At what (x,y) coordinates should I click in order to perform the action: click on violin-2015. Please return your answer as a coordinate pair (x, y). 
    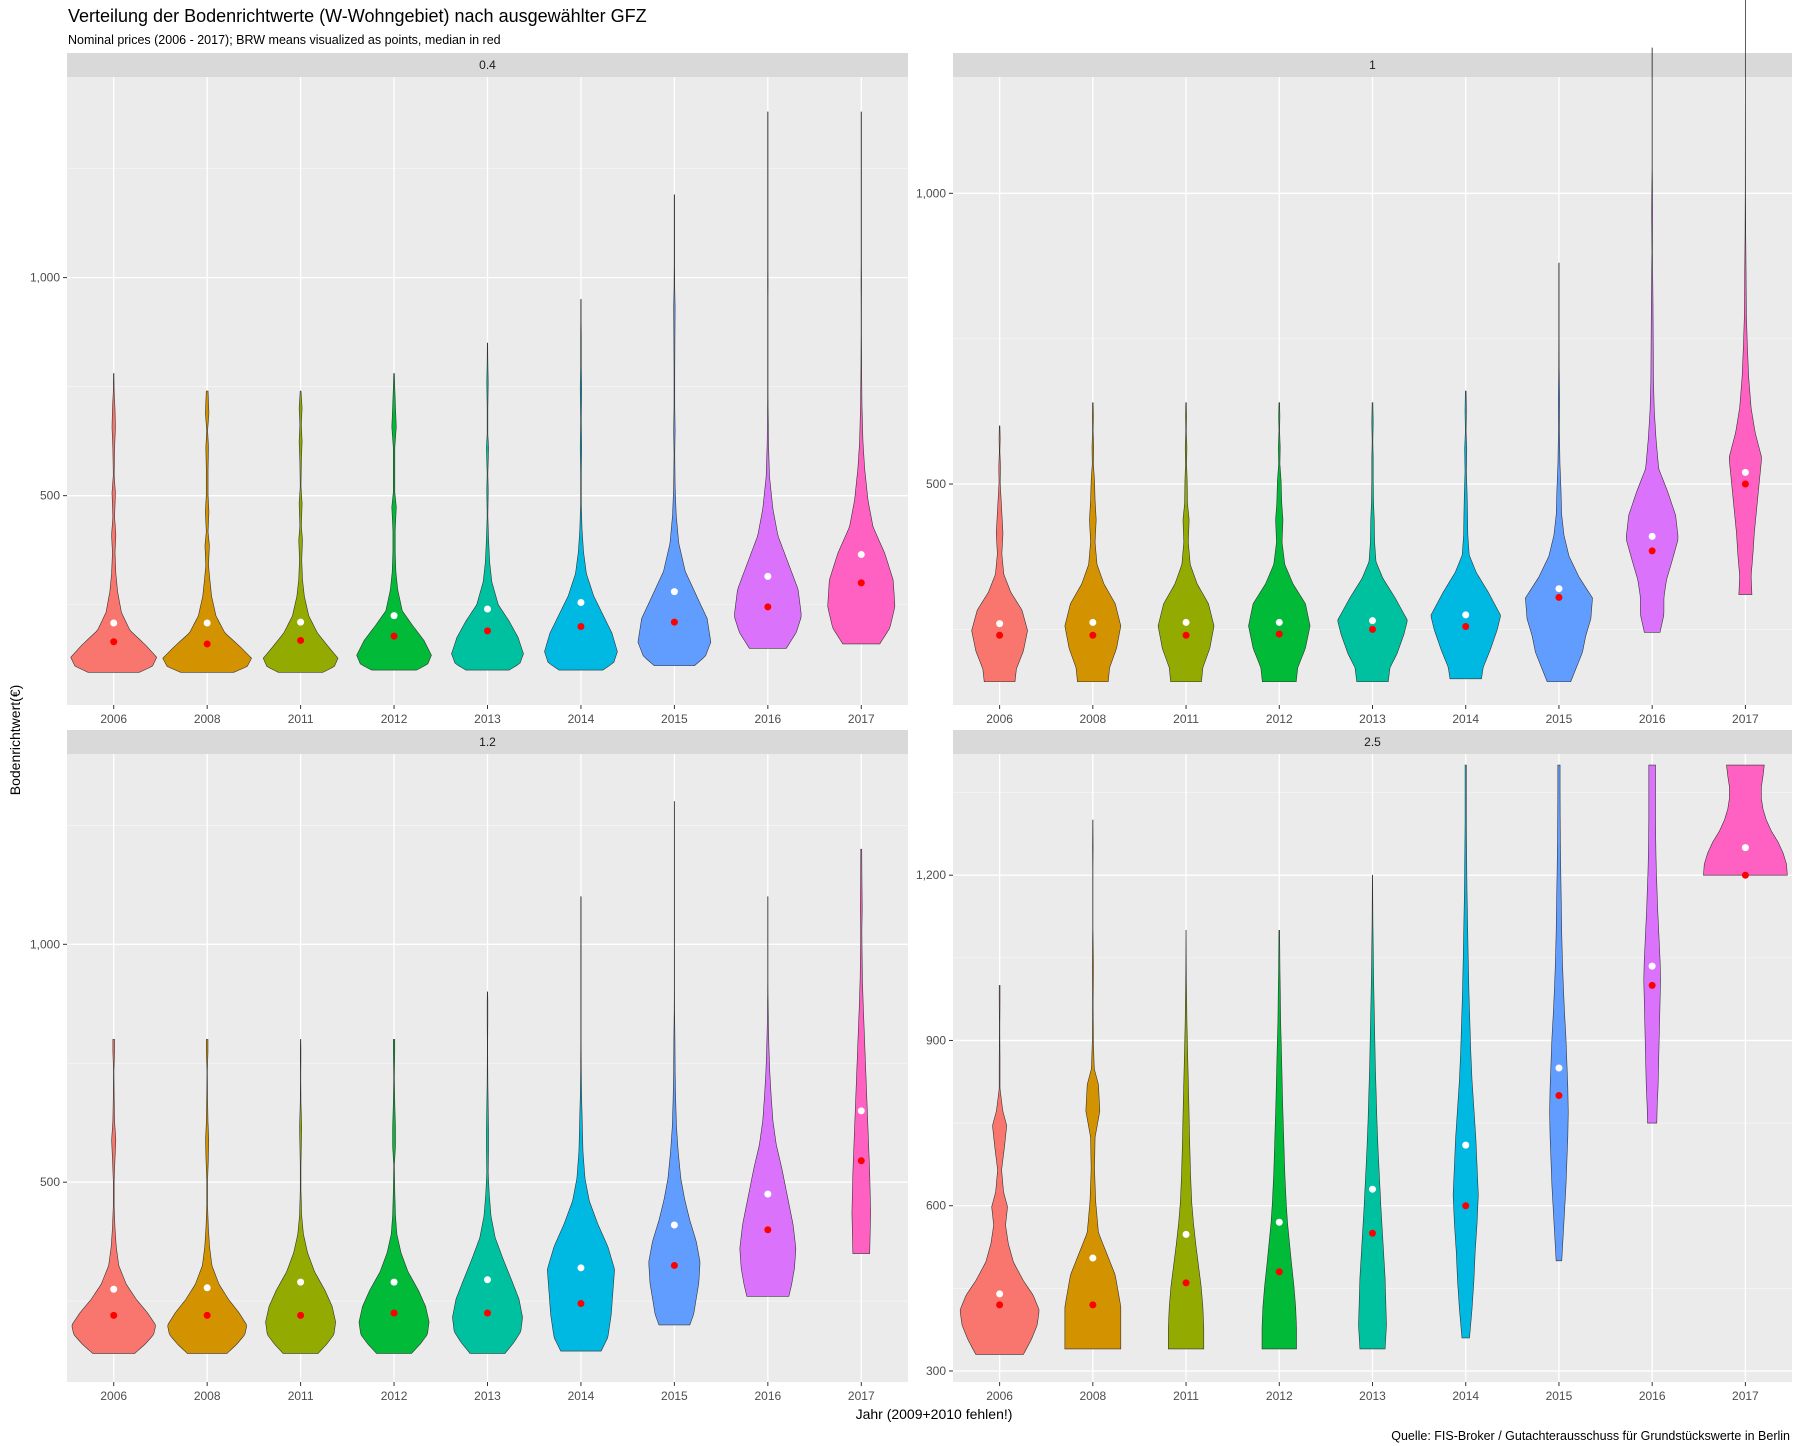
    Looking at the image, I should click on (674, 430).